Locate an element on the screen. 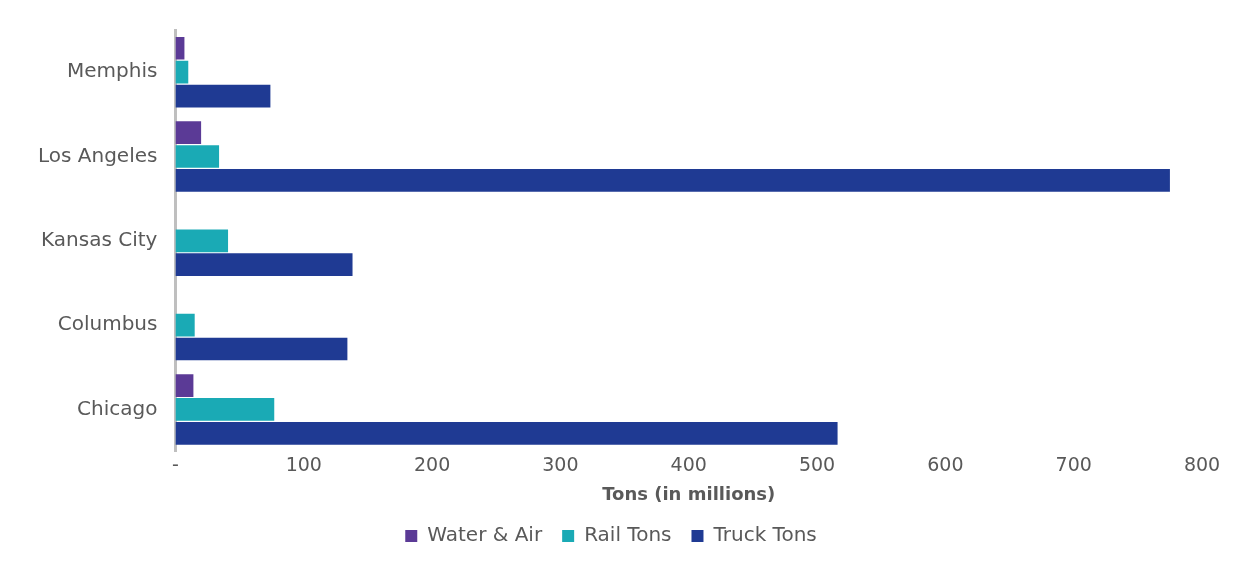 The image size is (1252, 561). x-tick-label: 100 is located at coordinates (303, 463).